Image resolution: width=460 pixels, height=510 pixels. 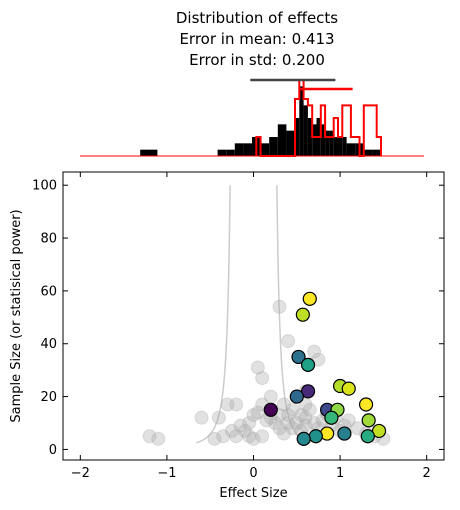 I want to click on chart-title-line-3: Error in std: 0.200, so click(x=257, y=60).